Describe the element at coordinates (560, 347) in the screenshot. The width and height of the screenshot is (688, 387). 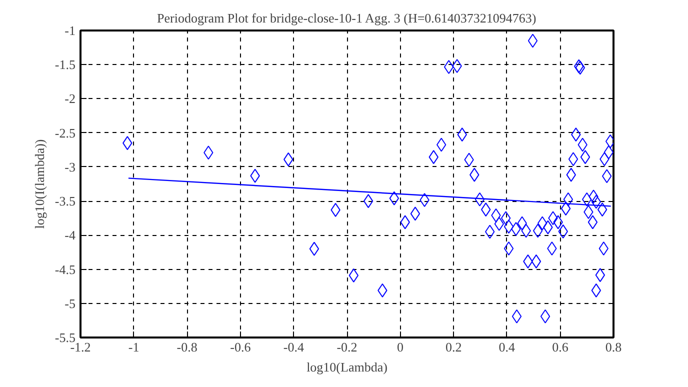
I see `x-tick-label: 0.6` at that location.